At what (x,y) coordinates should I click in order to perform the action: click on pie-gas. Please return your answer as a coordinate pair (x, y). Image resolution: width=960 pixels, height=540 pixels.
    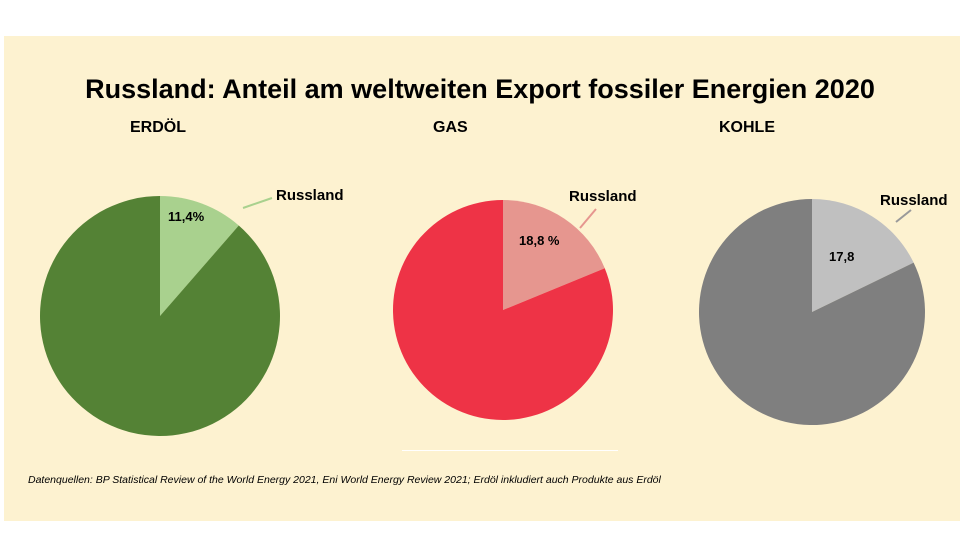
    Looking at the image, I should click on (503, 310).